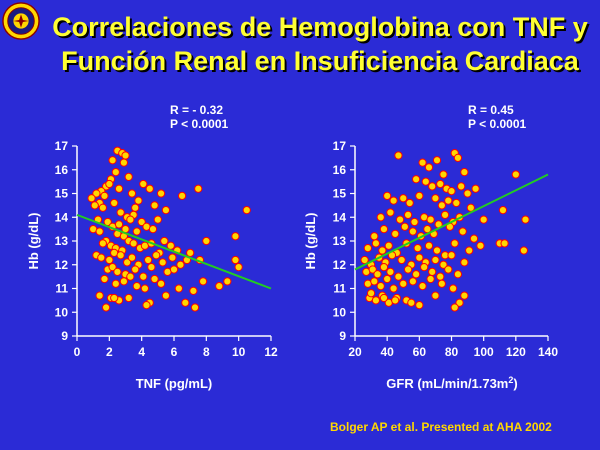 Image resolution: width=600 pixels, height=450 pixels. What do you see at coordinates (441, 427) in the screenshot?
I see `citation: Bolger AP et al. Presented at AHA 2002` at bounding box center [441, 427].